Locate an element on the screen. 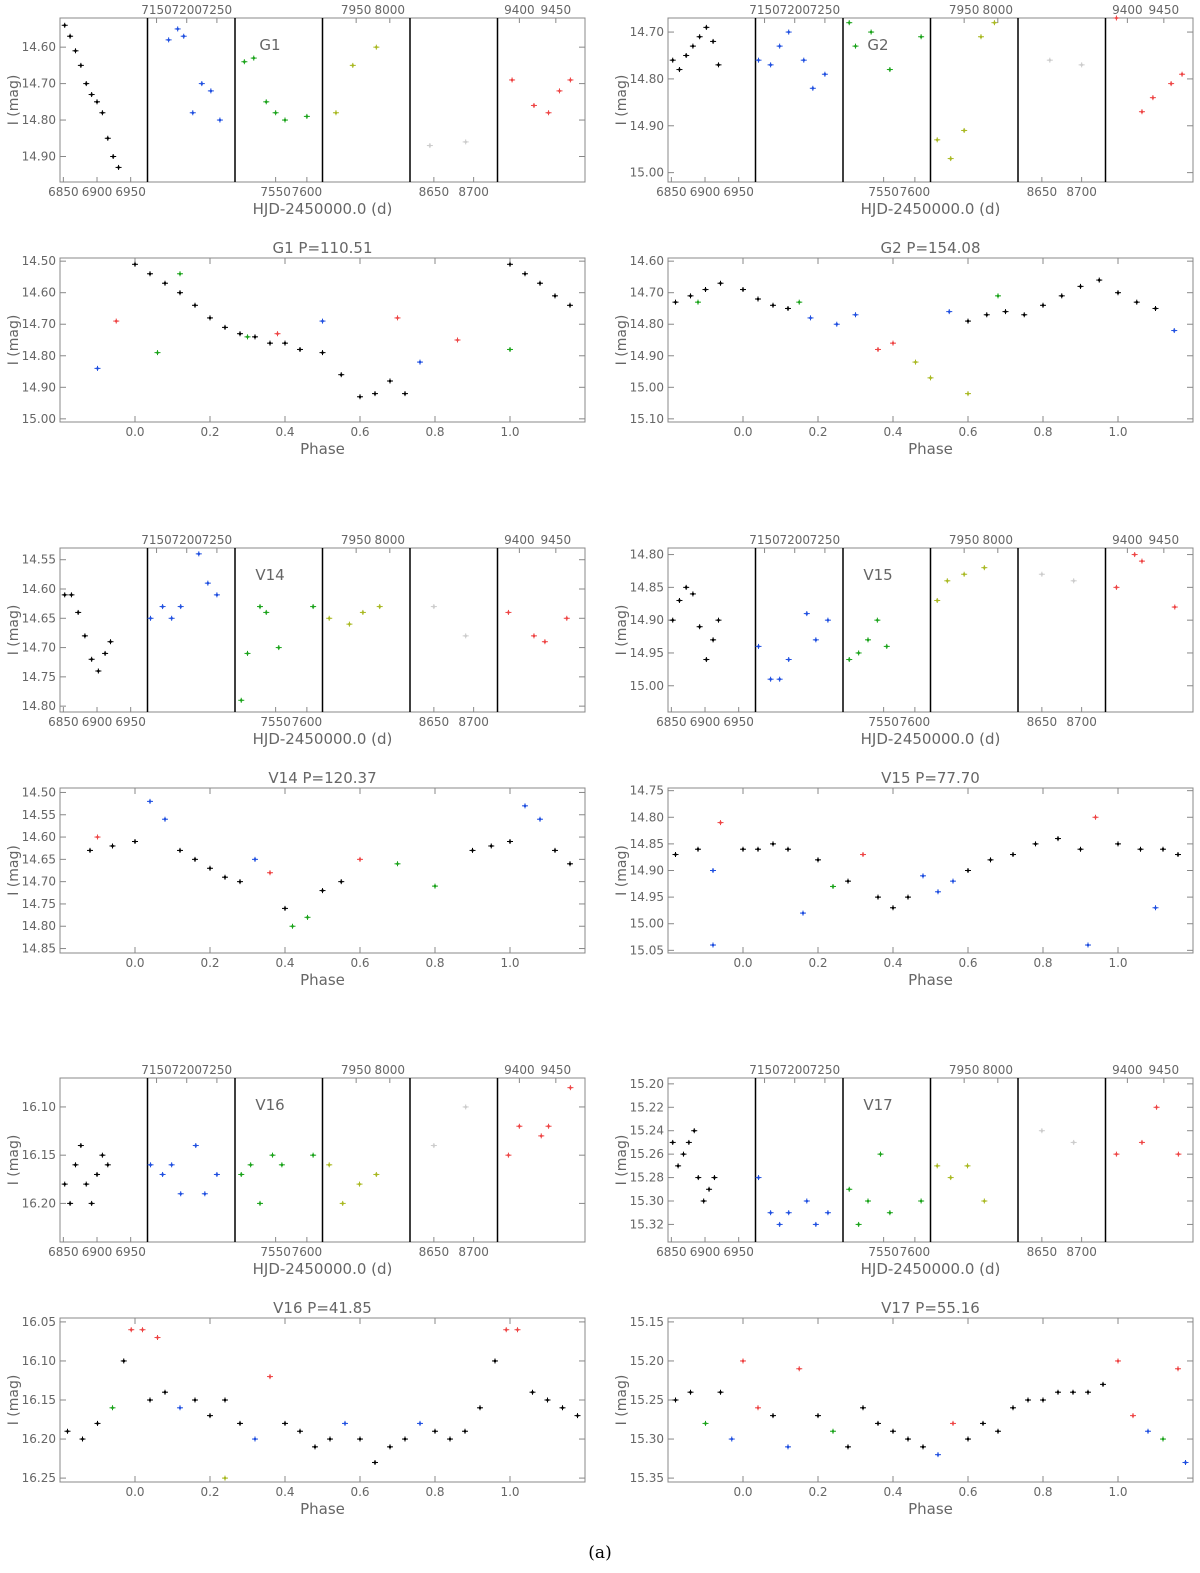 The image size is (1200, 1573). y-tick-label: 14.55 is located at coordinates (39, 815).